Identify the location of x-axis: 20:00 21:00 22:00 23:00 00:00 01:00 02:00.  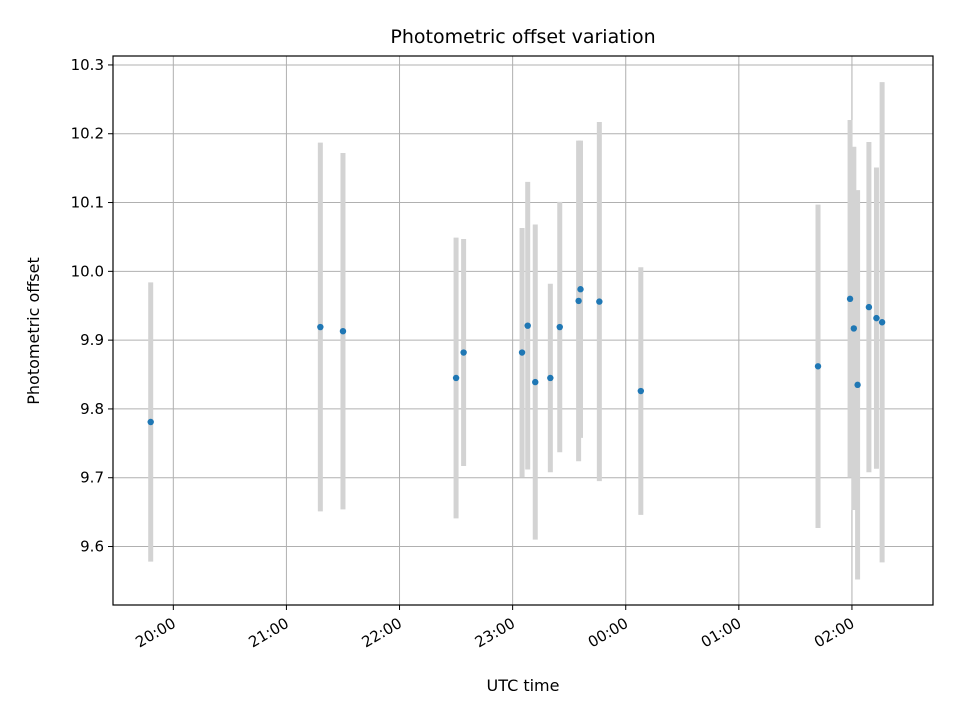
(494, 628).